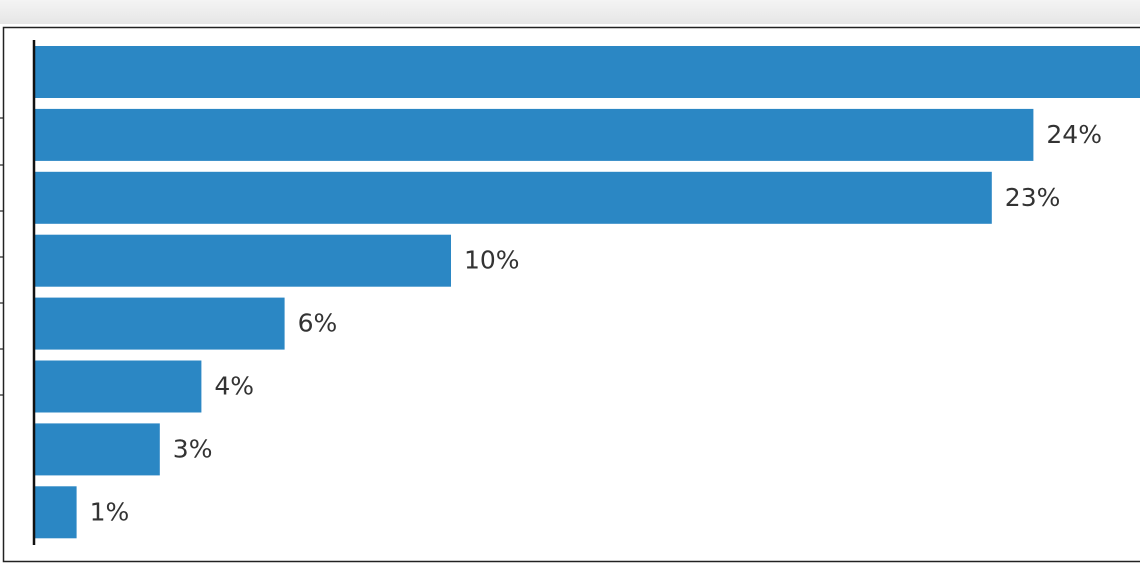  Describe the element at coordinates (193, 448) in the screenshot. I see `value-label: 3%` at that location.